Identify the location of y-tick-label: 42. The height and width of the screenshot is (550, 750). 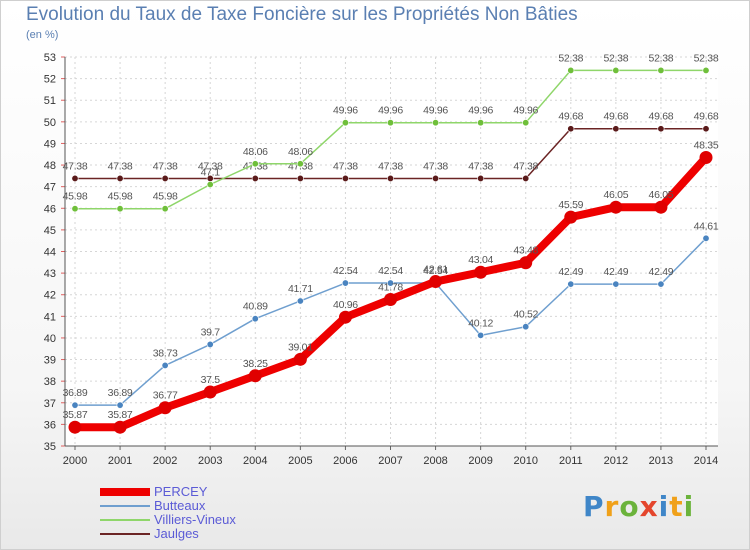
(50, 296).